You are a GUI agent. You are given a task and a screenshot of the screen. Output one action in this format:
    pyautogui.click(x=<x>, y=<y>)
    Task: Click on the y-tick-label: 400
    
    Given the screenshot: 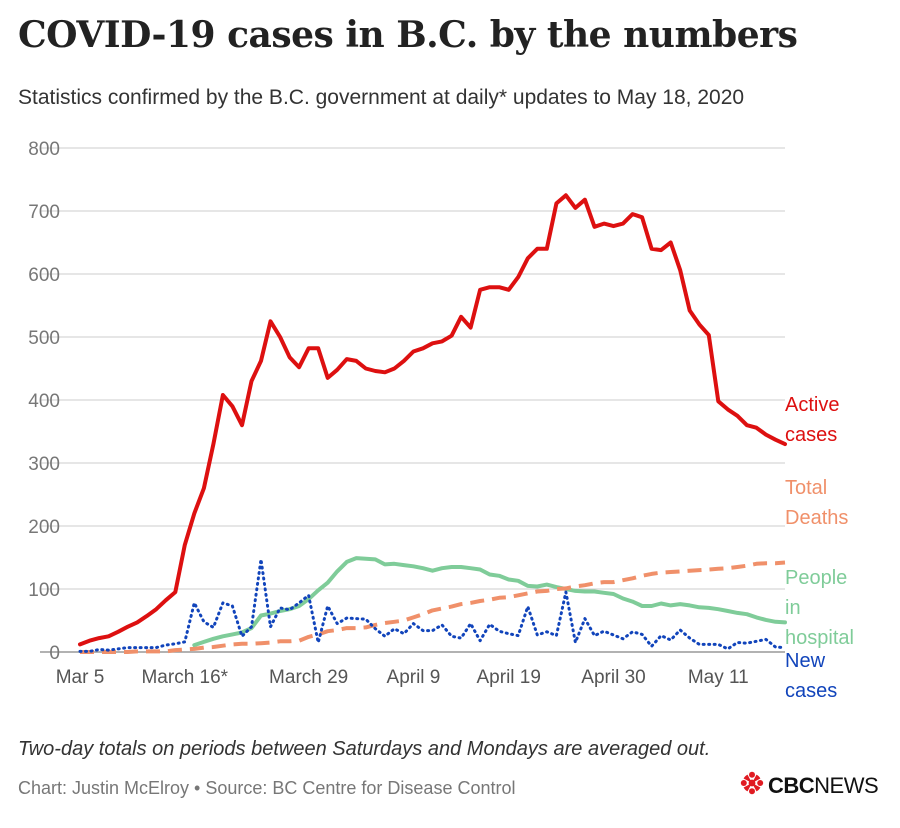 What is the action you would take?
    pyautogui.click(x=44, y=401)
    